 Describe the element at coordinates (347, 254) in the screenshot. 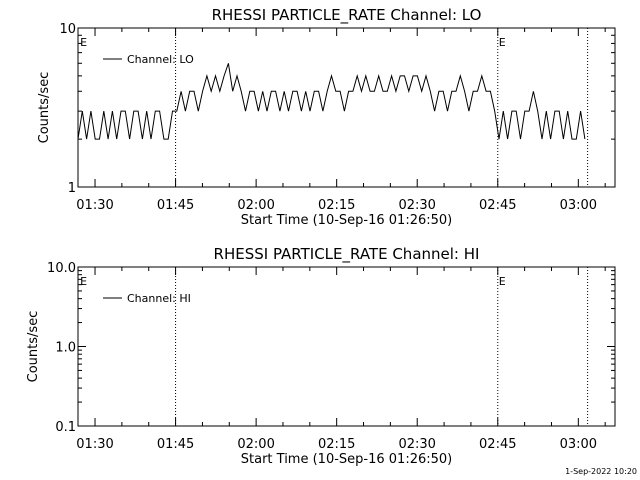

I see `chart-title: RHESSI PARTICLE_RATE Channel: HI` at that location.